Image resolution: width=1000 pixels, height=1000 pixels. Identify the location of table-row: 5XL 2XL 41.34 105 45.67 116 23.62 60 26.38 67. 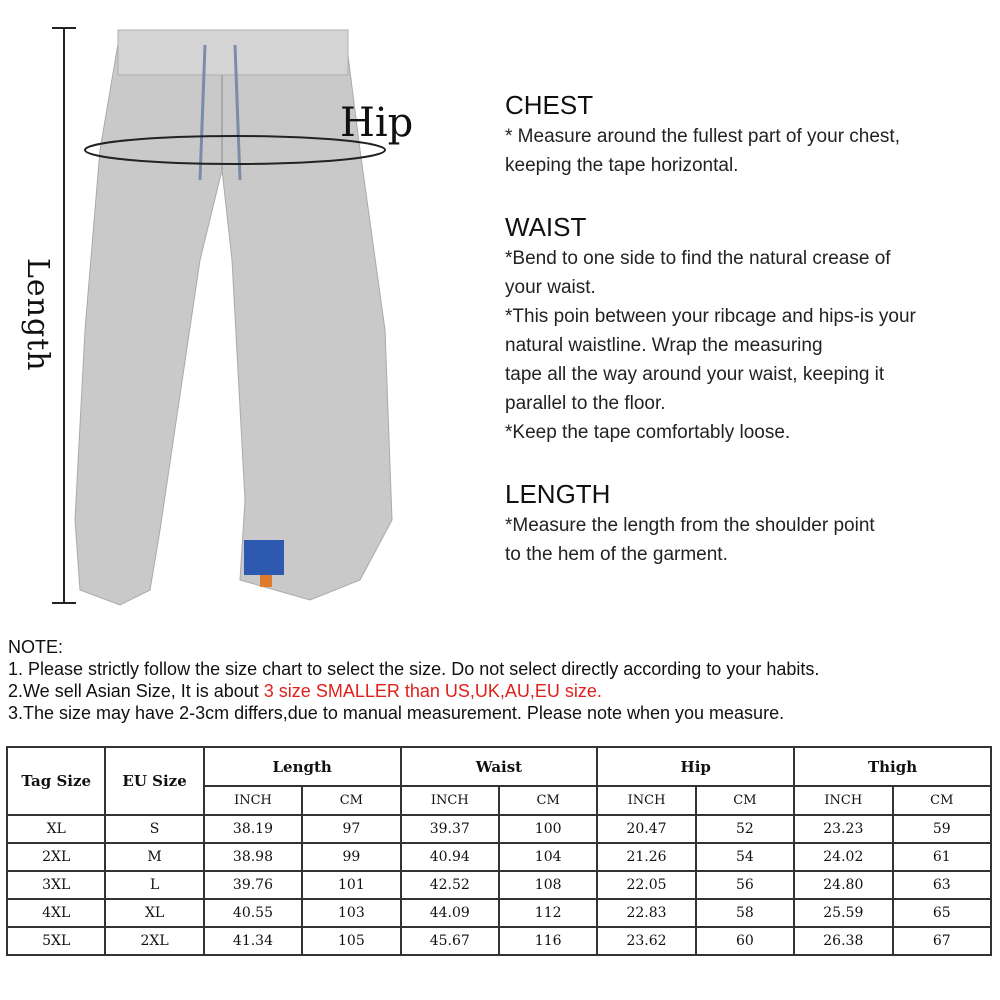
(499, 941).